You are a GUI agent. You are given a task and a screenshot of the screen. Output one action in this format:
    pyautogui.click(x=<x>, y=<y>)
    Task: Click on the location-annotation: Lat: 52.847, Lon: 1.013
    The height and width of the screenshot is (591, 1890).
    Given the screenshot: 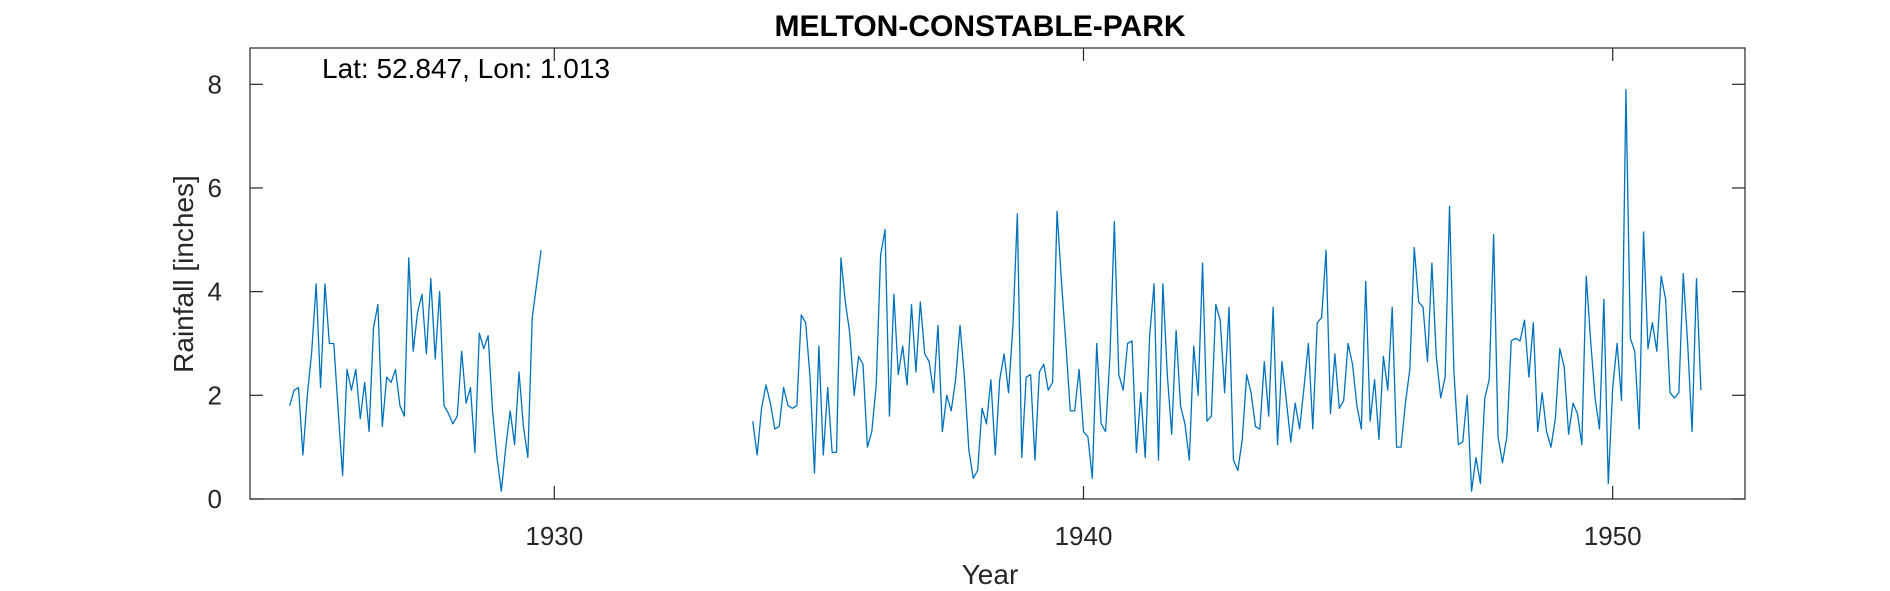 What is the action you would take?
    pyautogui.click(x=466, y=68)
    